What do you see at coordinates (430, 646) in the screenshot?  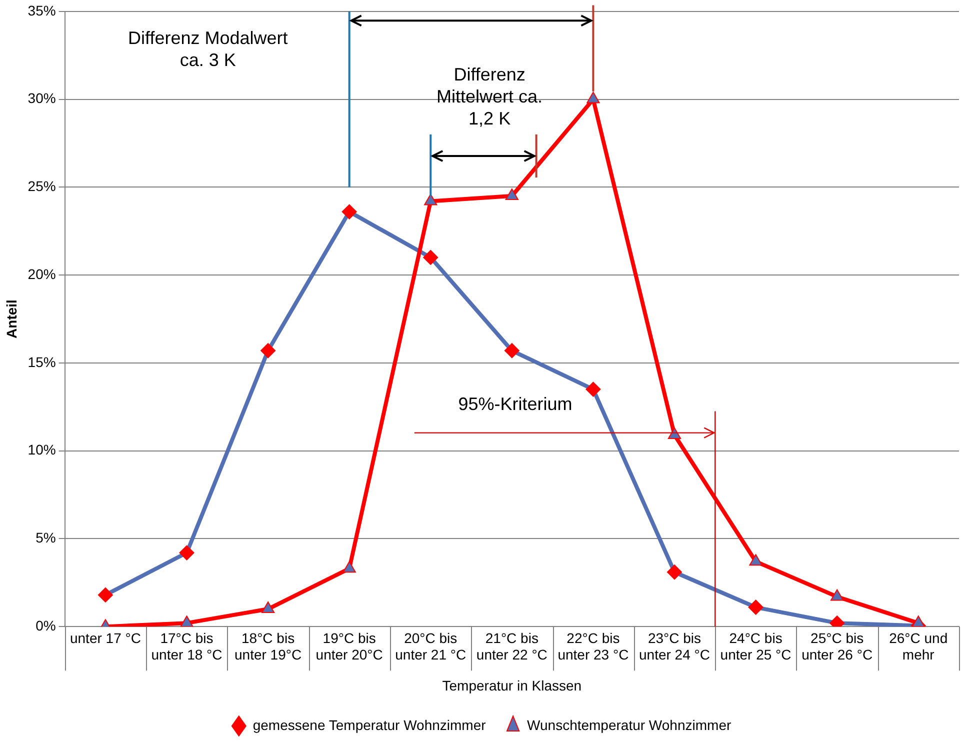 I see `x-tick-label: 20°C bis unter 21 °C` at bounding box center [430, 646].